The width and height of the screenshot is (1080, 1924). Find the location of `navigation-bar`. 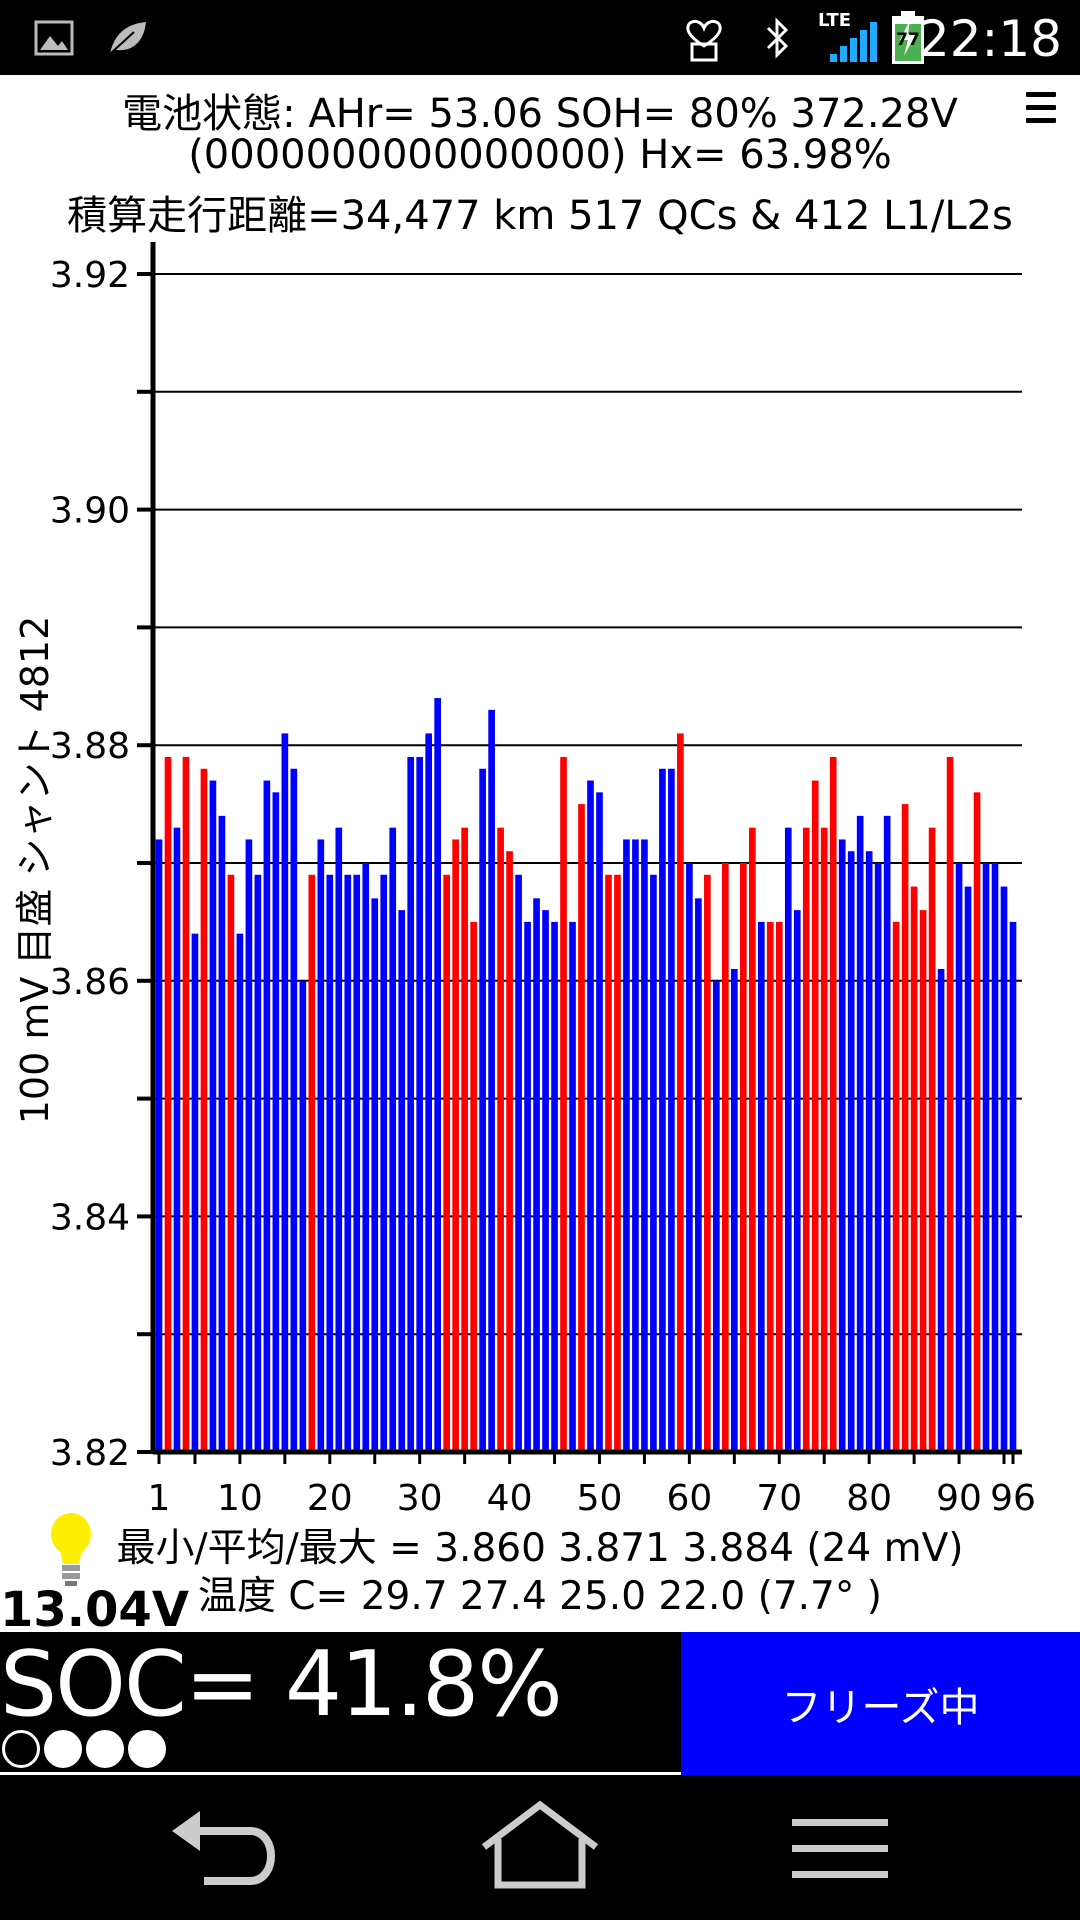

navigation-bar is located at coordinates (540, 1847).